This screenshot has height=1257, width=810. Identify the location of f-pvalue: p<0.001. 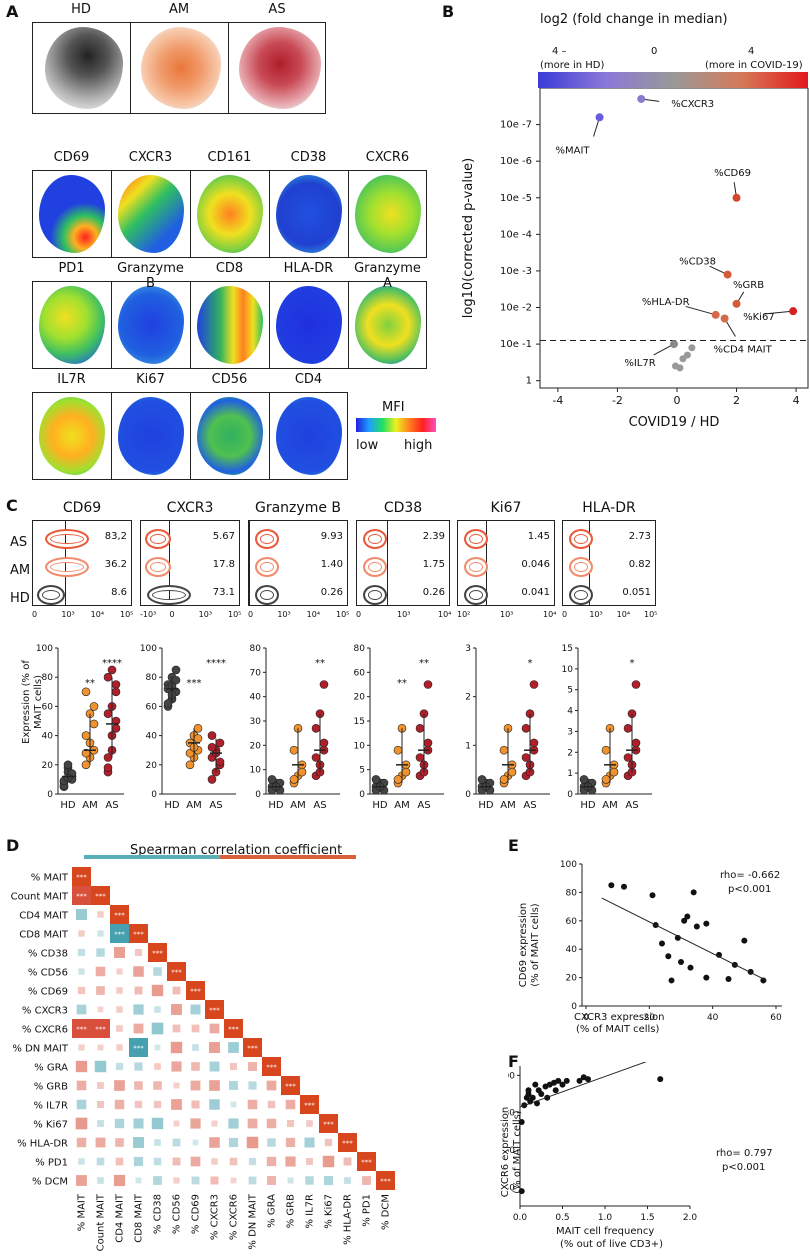
(744, 1167).